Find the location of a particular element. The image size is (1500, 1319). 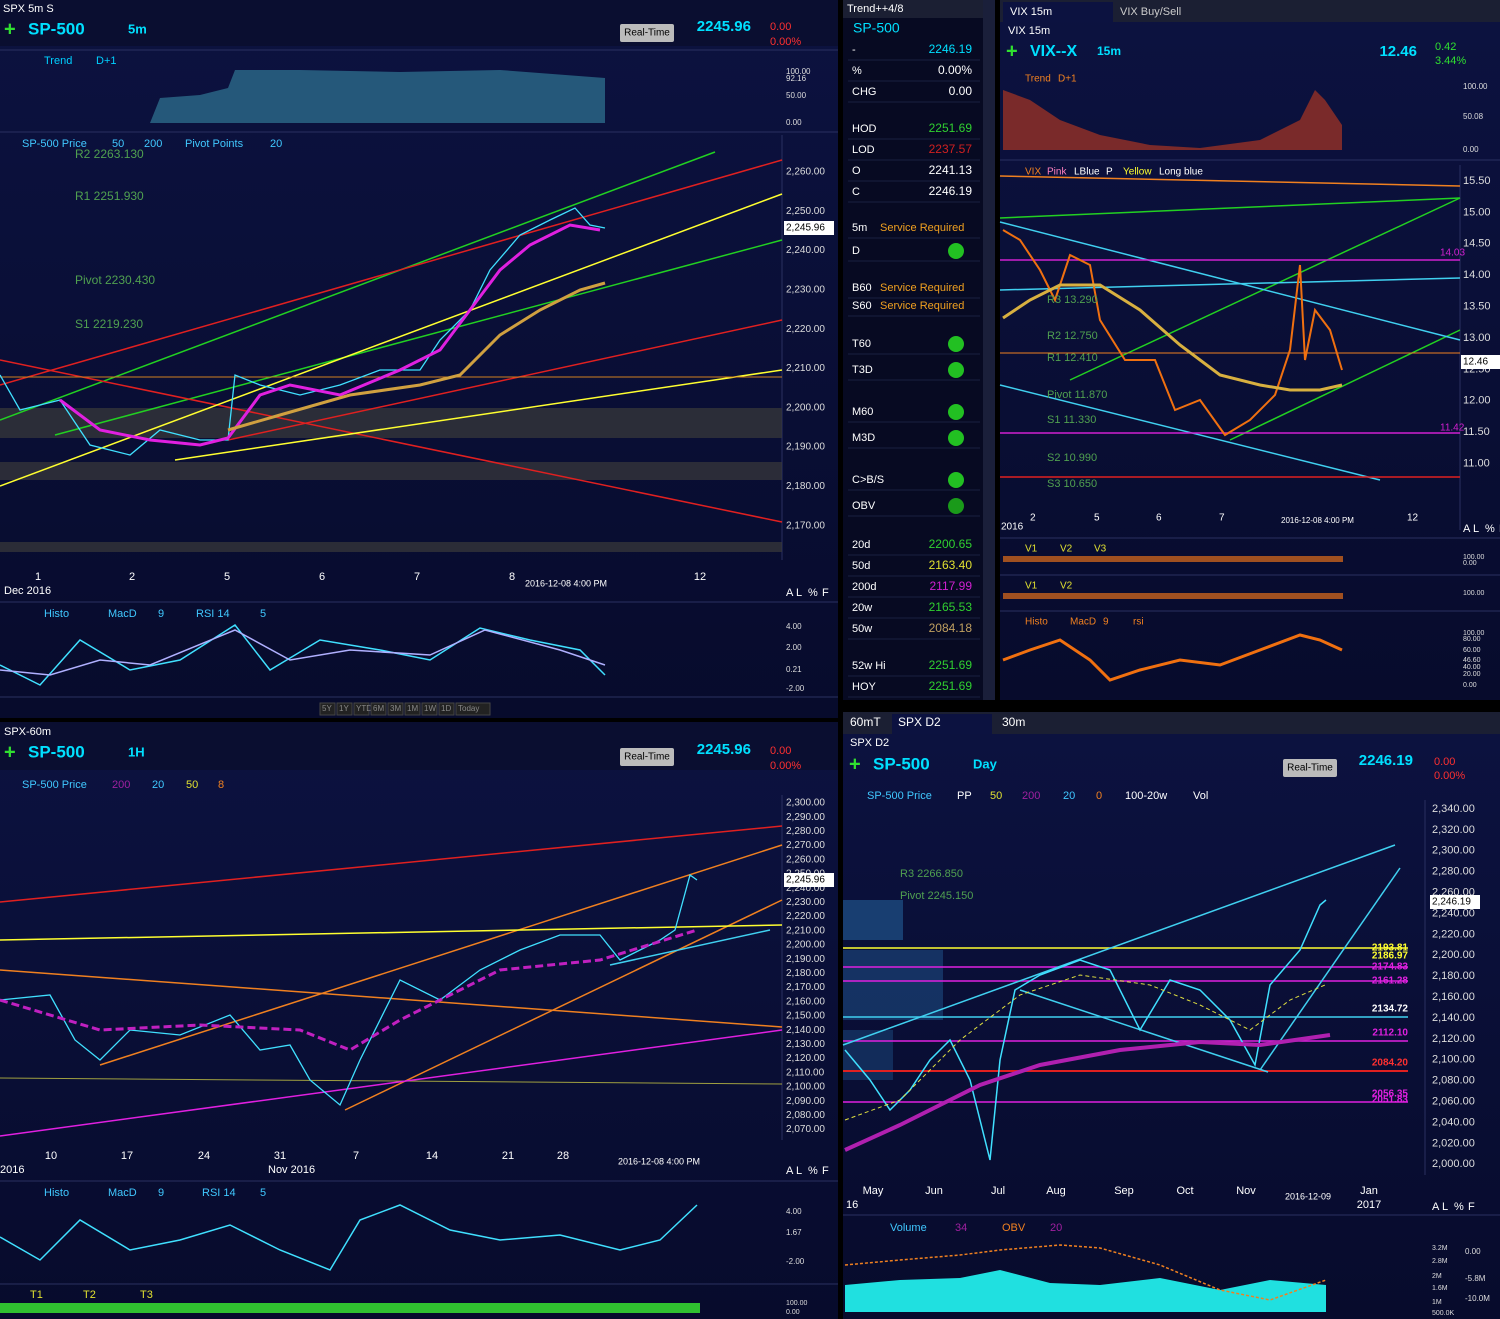

range-label: 1W is located at coordinates (430, 708).